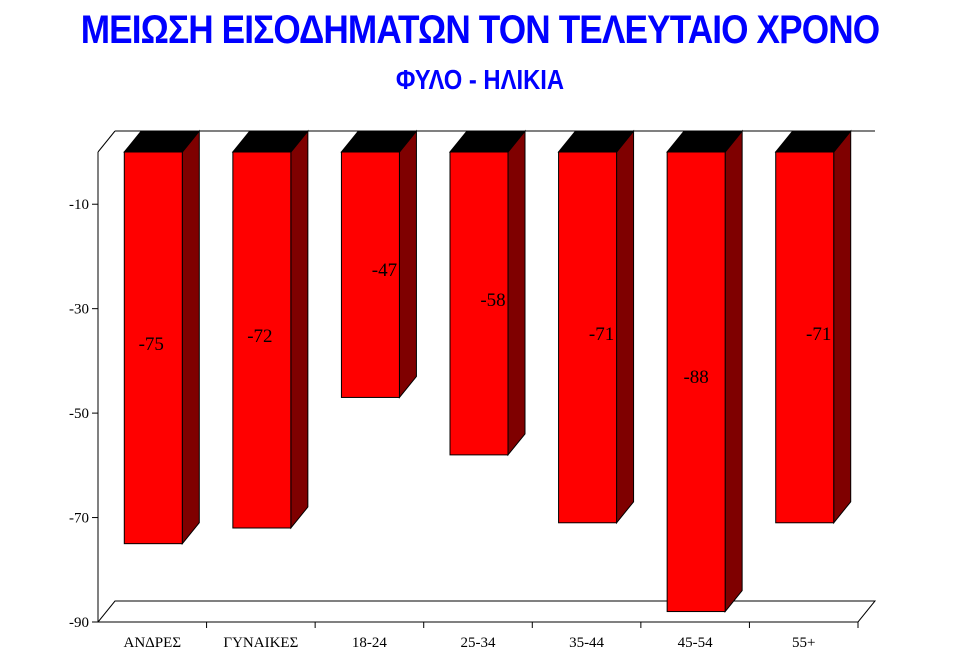  I want to click on x-tick-label: 35-44, so click(586, 643).